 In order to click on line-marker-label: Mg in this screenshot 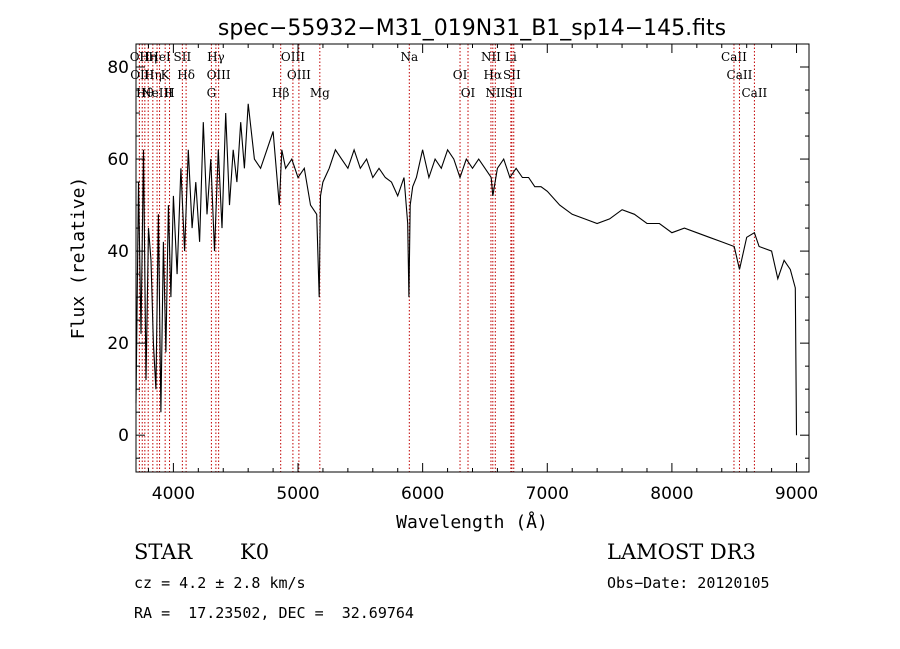, I will do `click(320, 93)`.